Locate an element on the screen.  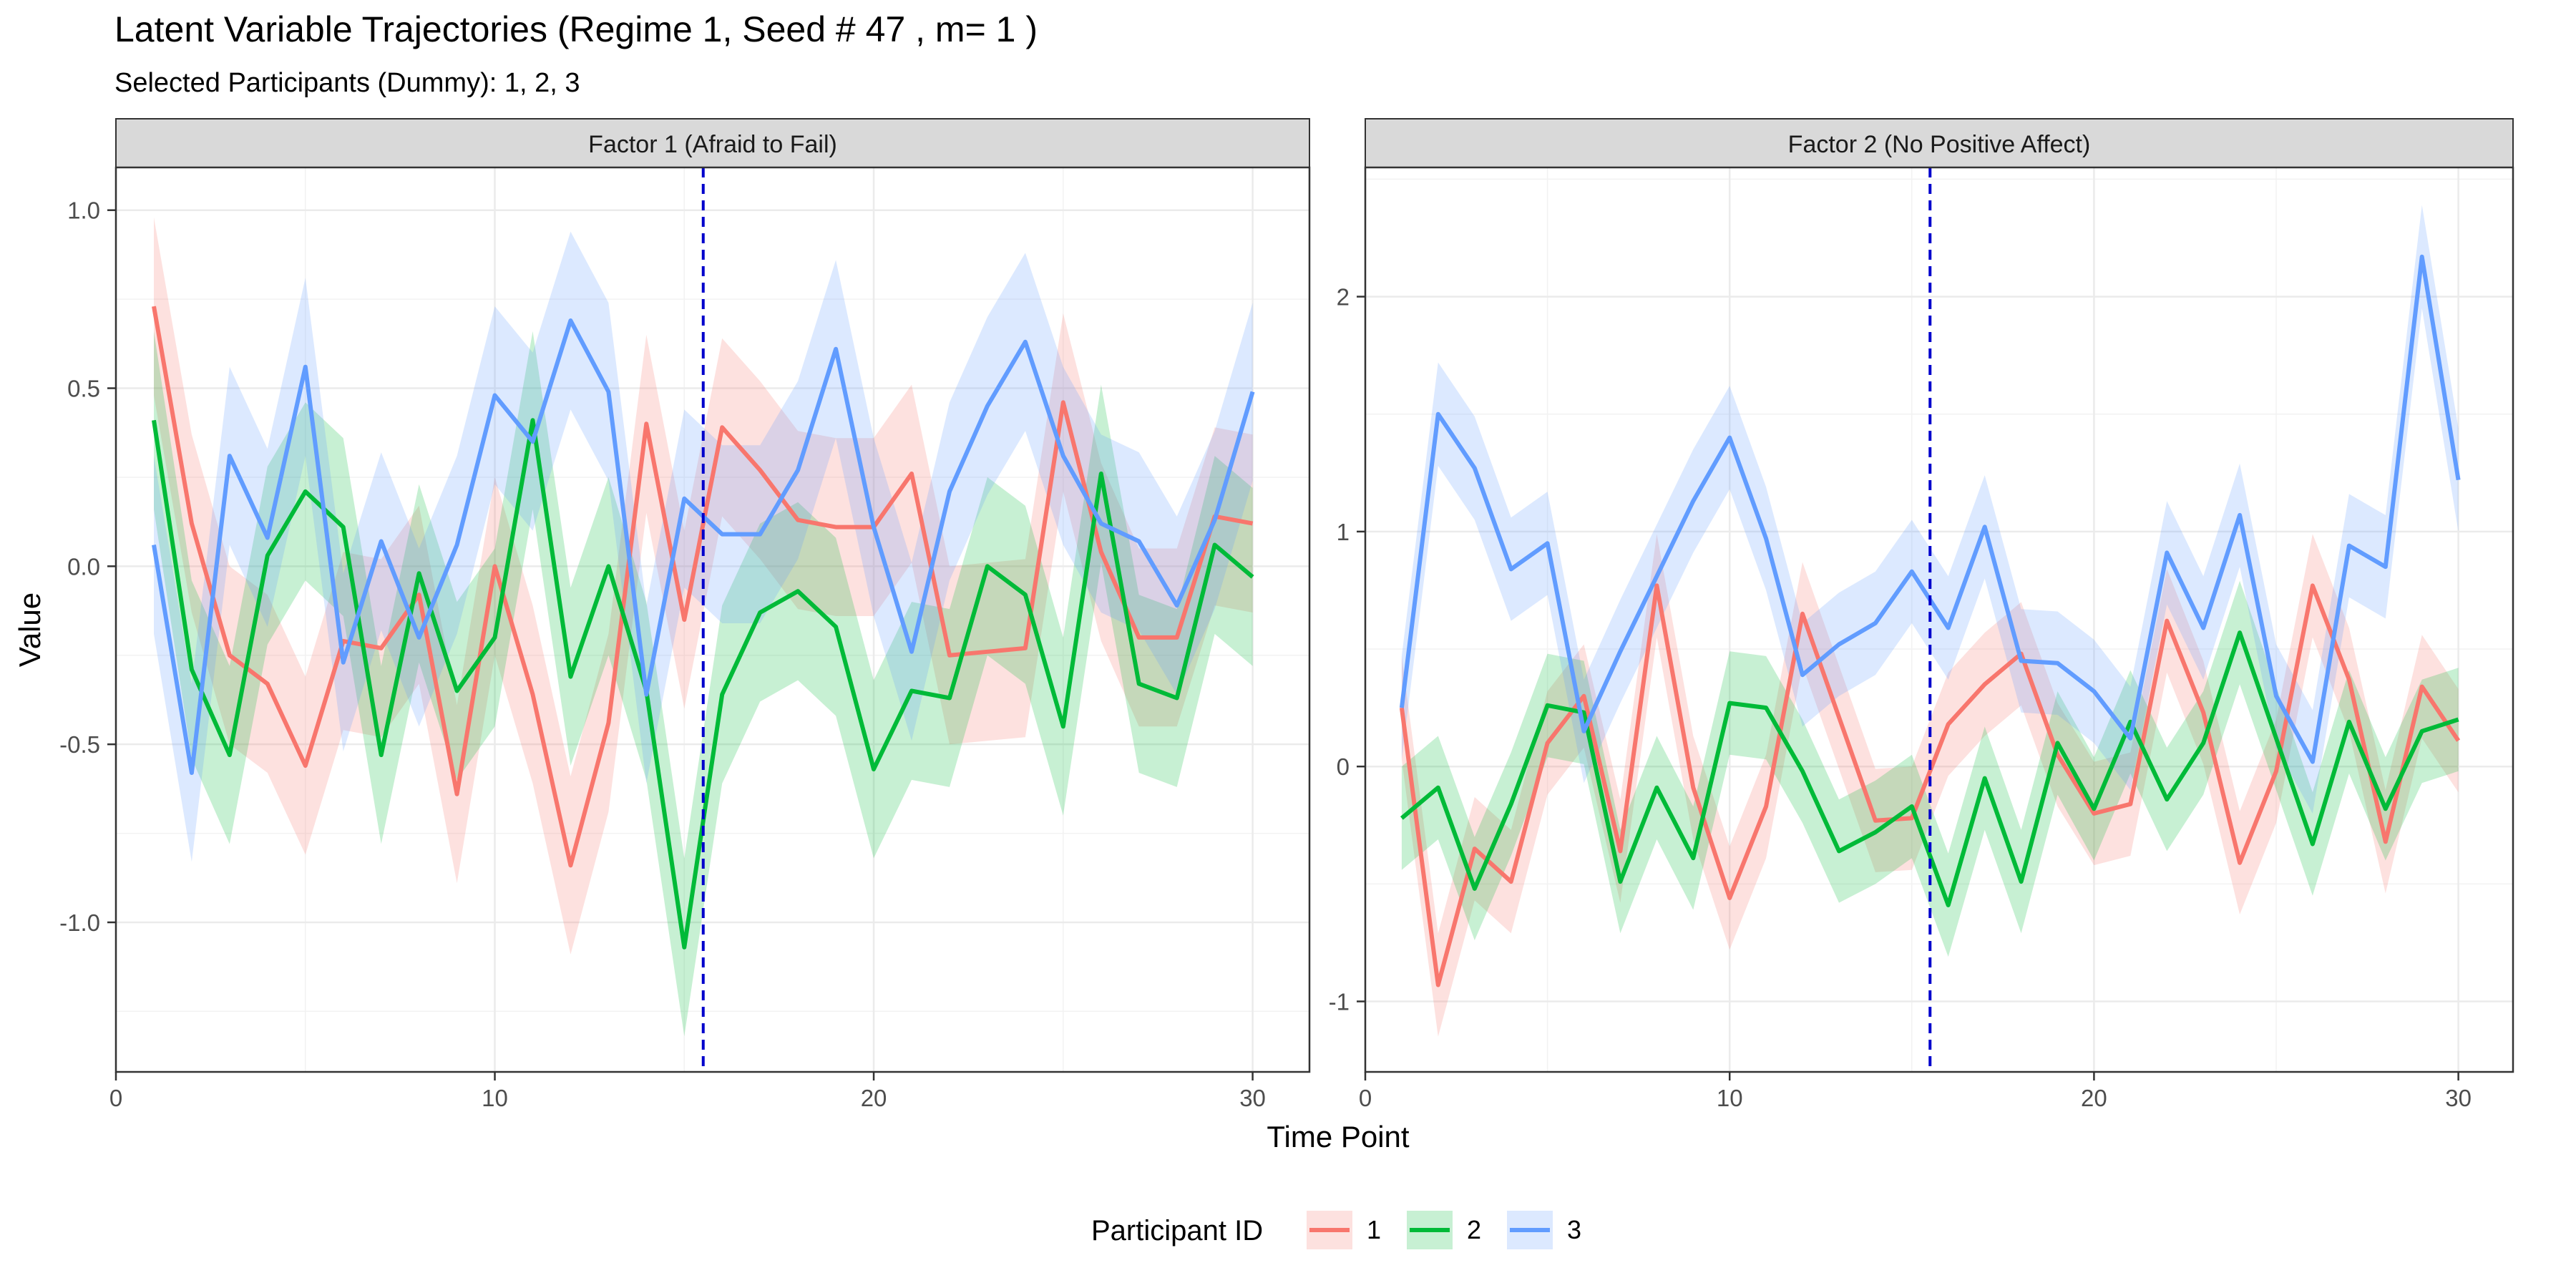
legend-item-2: 2 is located at coordinates (1444, 1230).